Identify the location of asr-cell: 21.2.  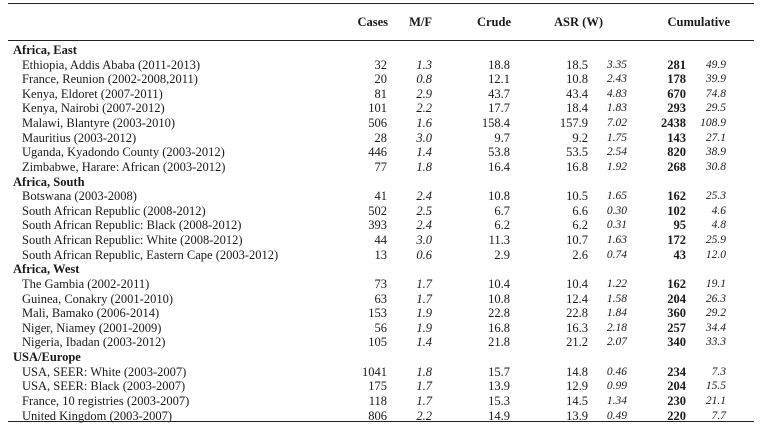
(577, 342).